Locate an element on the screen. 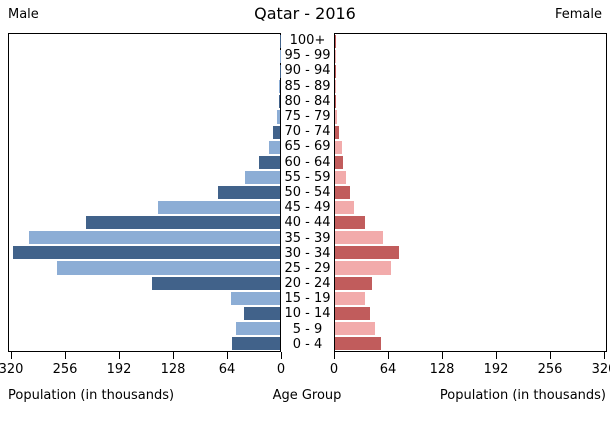 Image resolution: width=610 pixels, height=425 pixels. age-group-label: 65 - 69 is located at coordinates (307, 147).